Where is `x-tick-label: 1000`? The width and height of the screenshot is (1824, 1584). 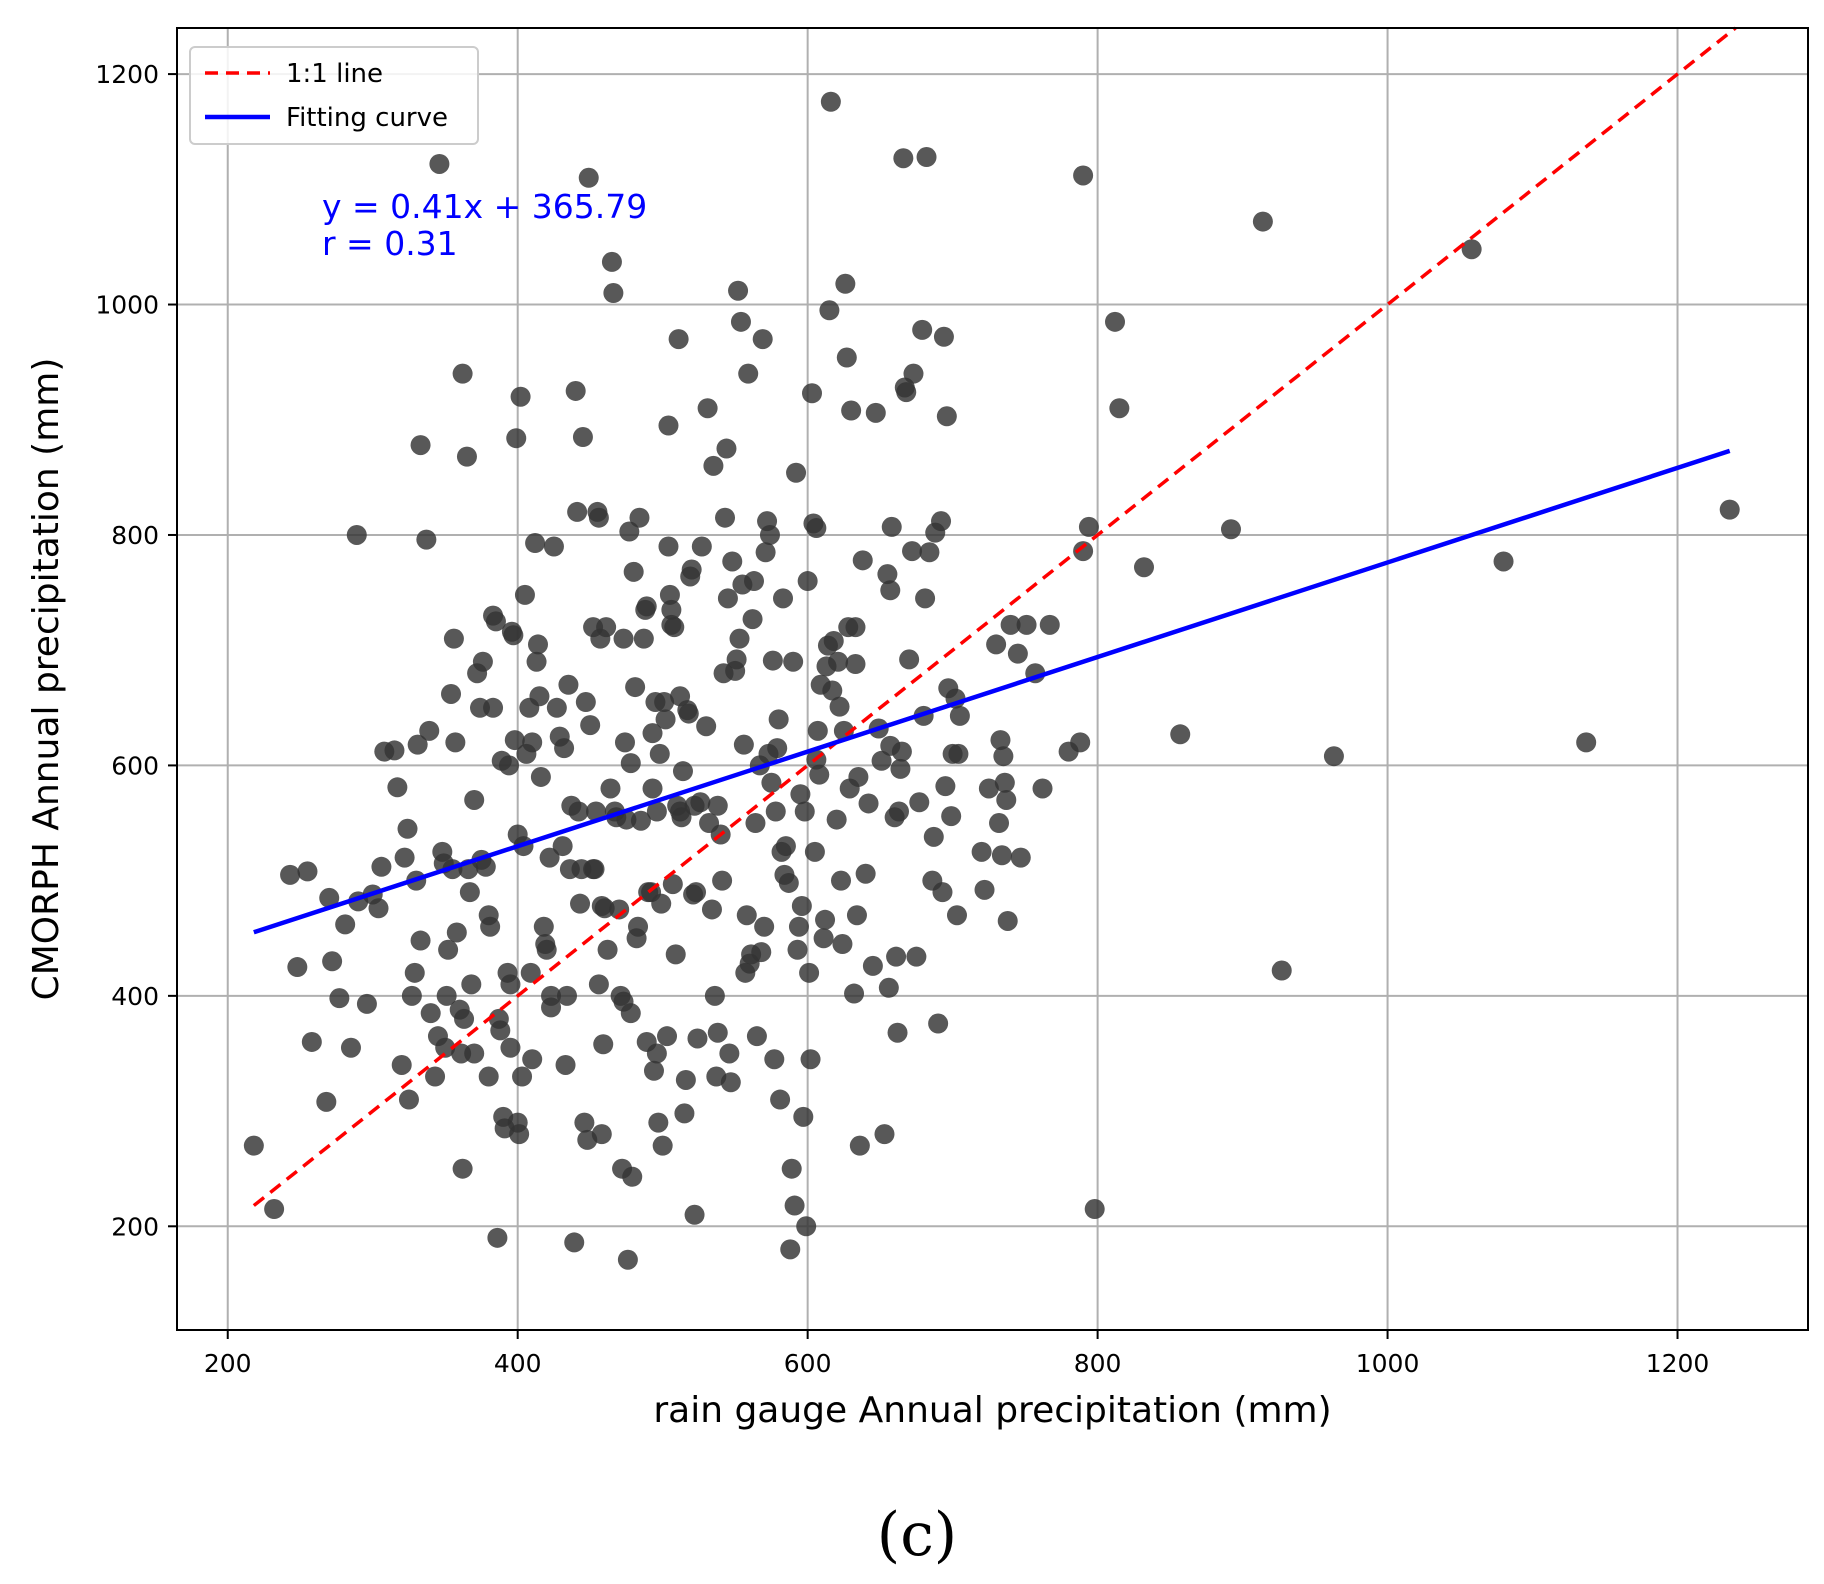 x-tick-label: 1000 is located at coordinates (1388, 1363).